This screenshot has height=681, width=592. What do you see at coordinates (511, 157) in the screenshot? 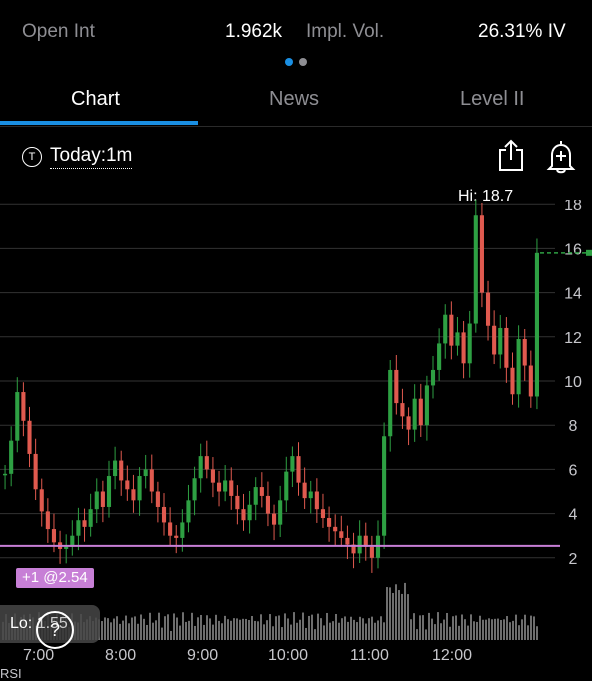
I see `share-icon` at bounding box center [511, 157].